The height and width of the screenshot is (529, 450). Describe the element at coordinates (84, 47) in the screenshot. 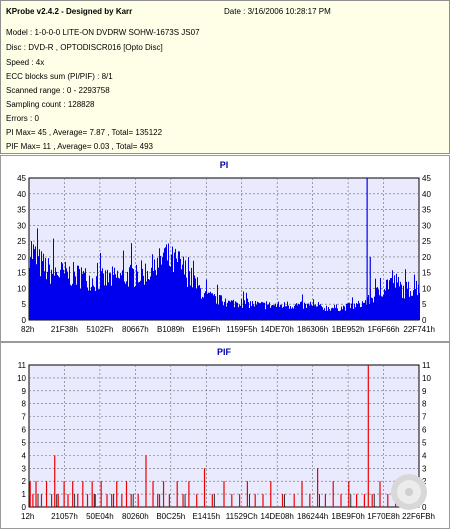

I see `info-disc: Disc : DVD-R , OPTODISCR016 [Opto Disc]` at that location.